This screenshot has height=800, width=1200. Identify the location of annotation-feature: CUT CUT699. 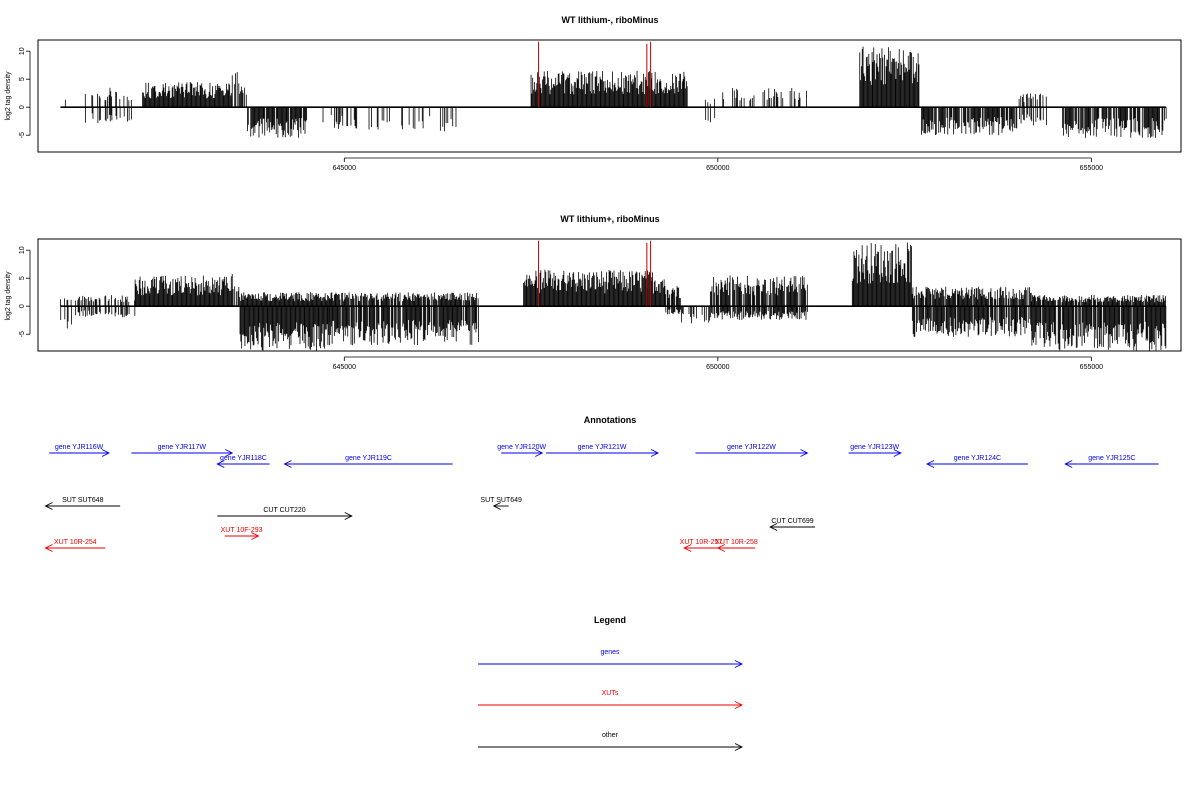
(792, 524).